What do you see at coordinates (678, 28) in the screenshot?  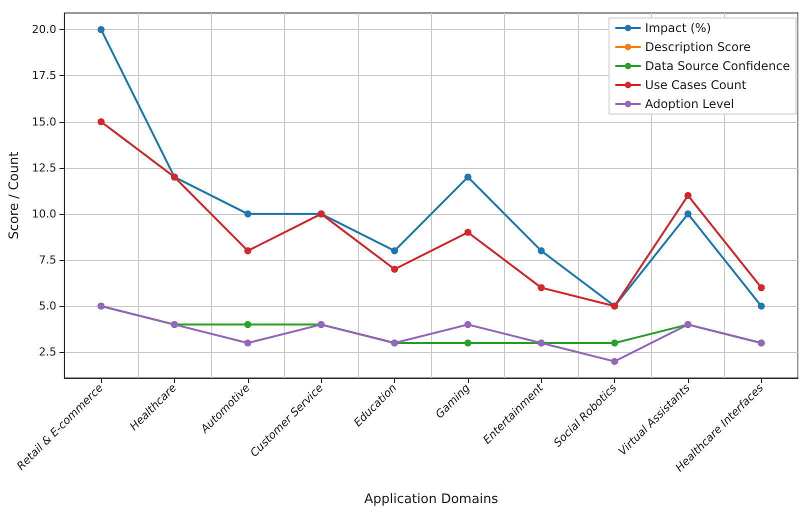 I see `legend-label: Impact (%)` at bounding box center [678, 28].